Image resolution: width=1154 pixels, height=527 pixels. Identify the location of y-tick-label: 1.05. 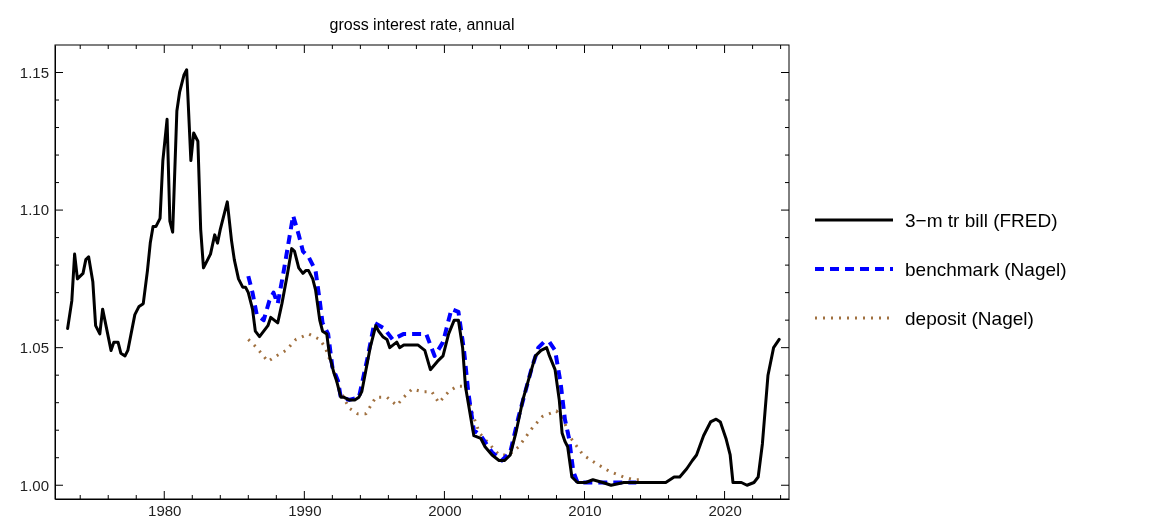
(34, 347).